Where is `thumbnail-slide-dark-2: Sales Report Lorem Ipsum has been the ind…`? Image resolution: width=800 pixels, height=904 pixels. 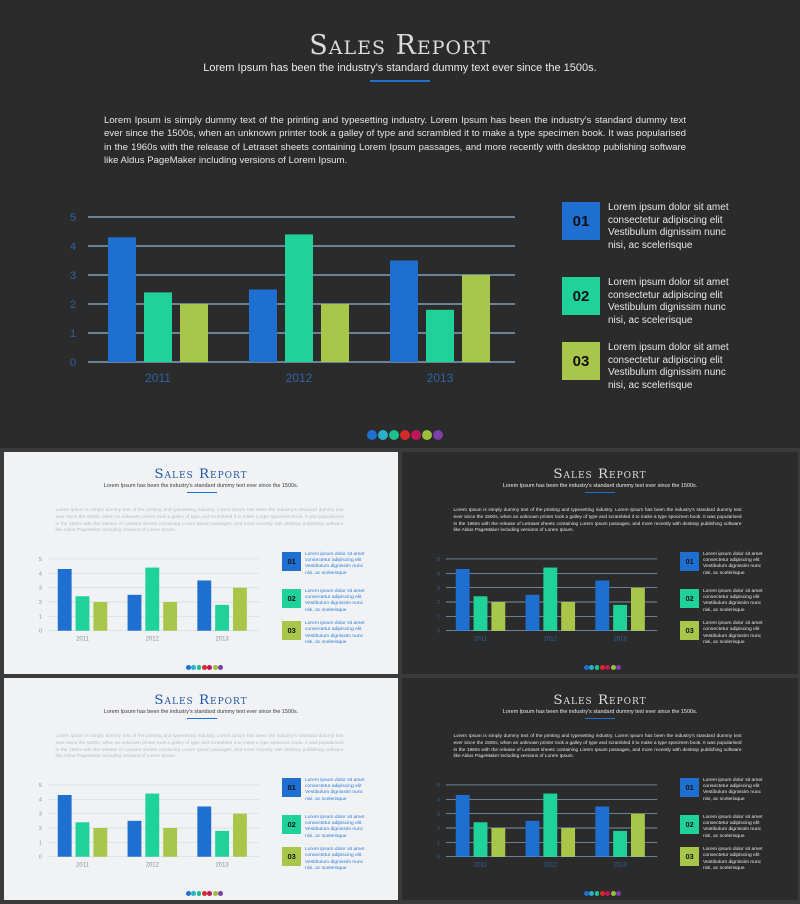 thumbnail-slide-dark-2: Sales Report Lorem Ipsum has been the ind… is located at coordinates (600, 789).